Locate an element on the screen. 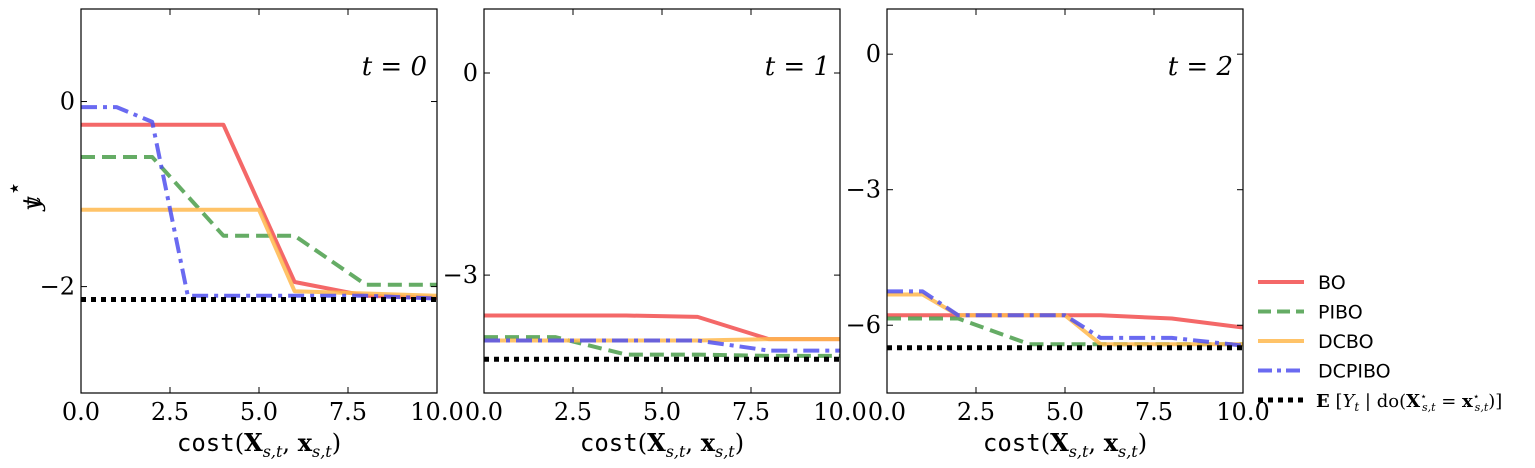 Image resolution: width=1535 pixels, height=468 pixels. time-annotation: t = 0 is located at coordinates (394, 67).